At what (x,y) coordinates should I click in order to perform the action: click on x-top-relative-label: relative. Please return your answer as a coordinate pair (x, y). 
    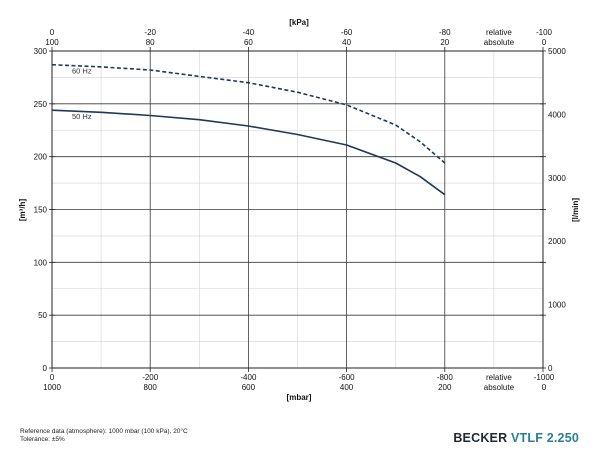
    Looking at the image, I should click on (499, 32).